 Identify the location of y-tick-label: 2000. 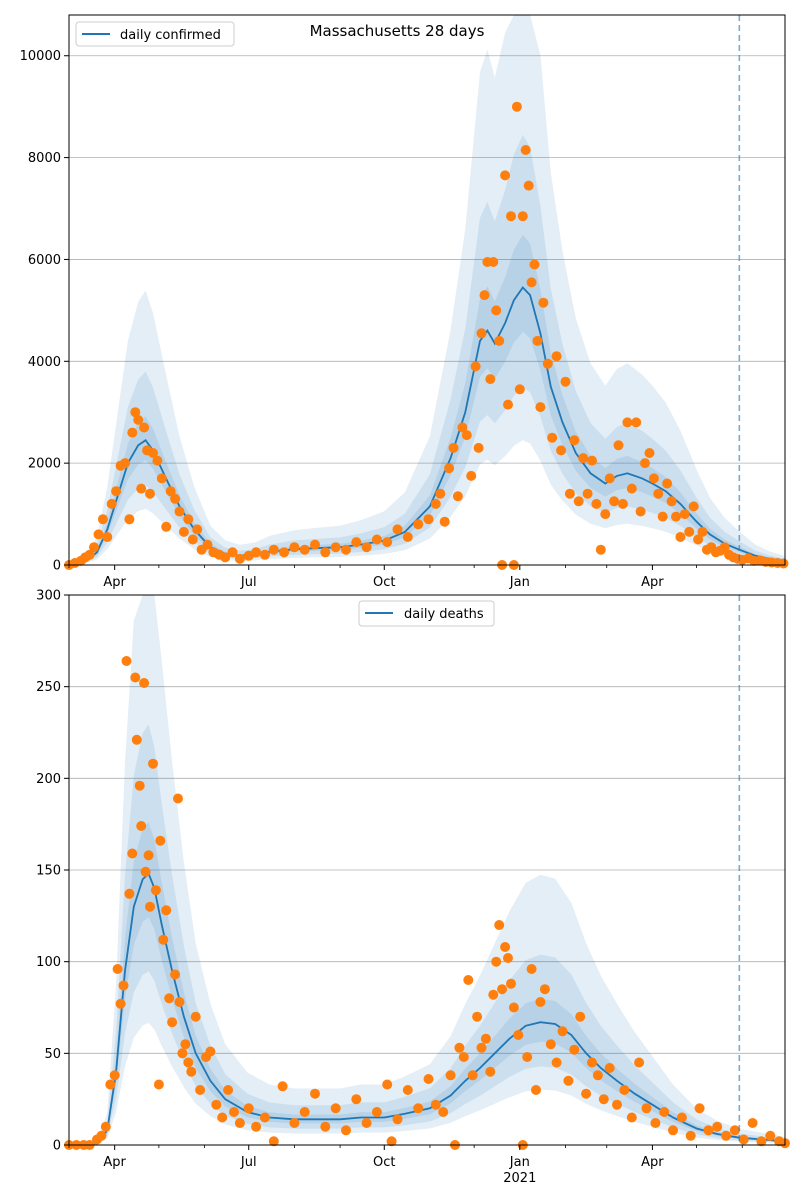
(44, 464).